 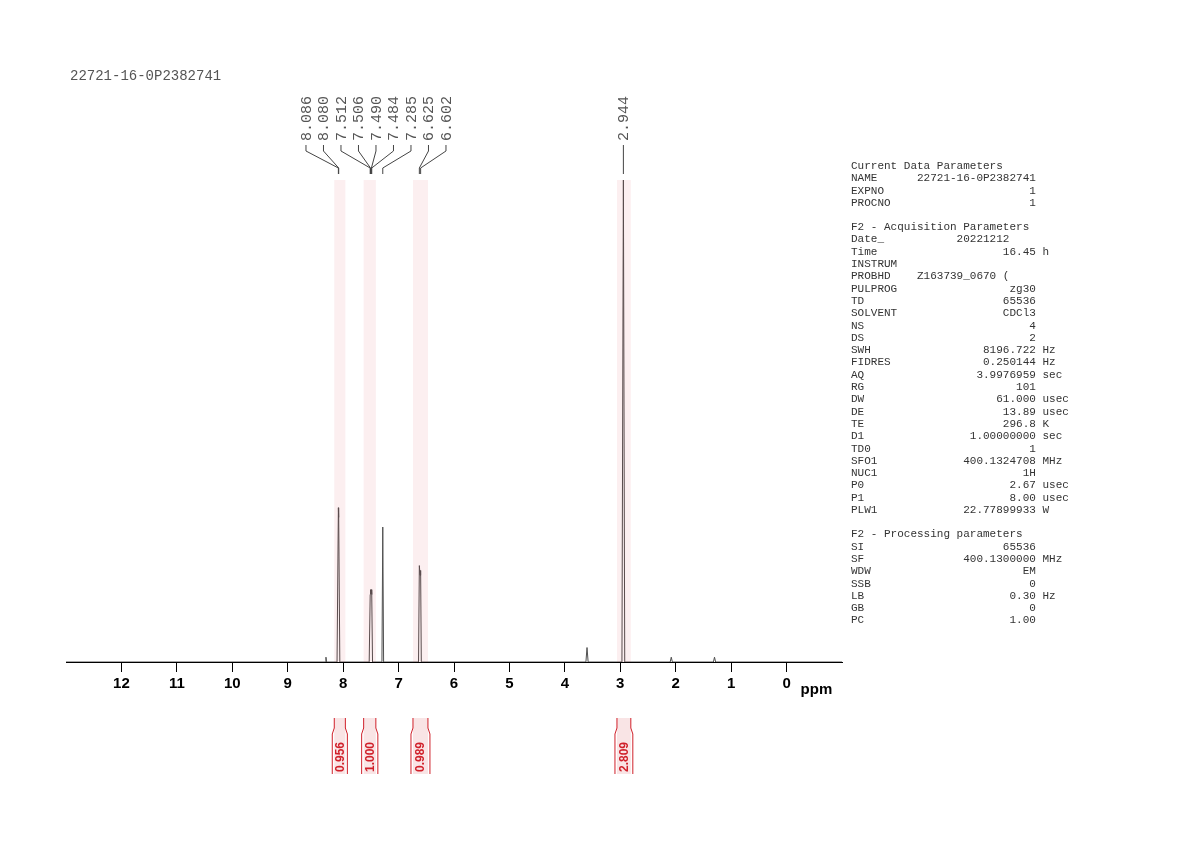 I want to click on annotation: 8.080, so click(x=325, y=118).